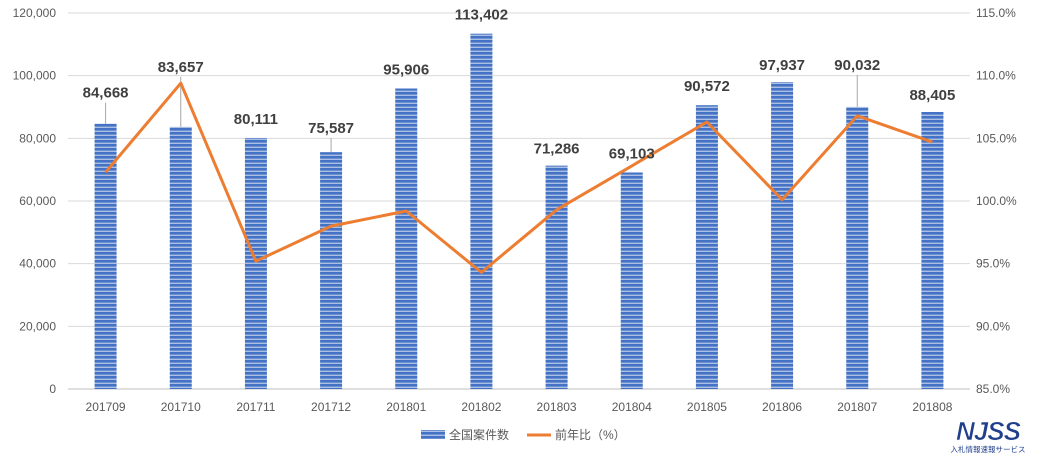 The width and height of the screenshot is (1042, 461). Describe the element at coordinates (406, 407) in the screenshot. I see `x-tick-label: 201801` at that location.